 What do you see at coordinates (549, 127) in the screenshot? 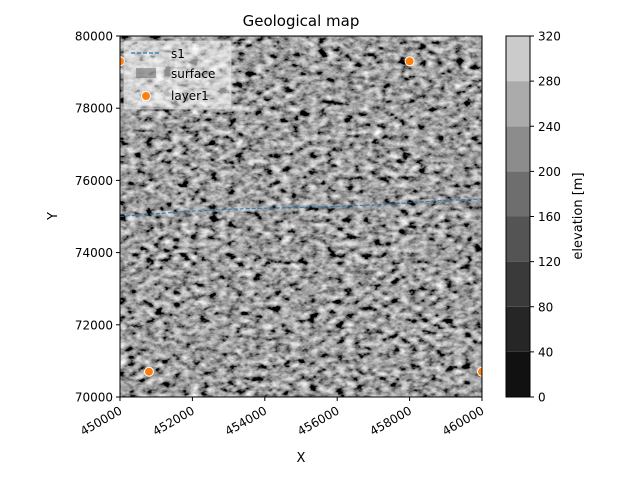
I see `colorbar-tick-label: 240` at bounding box center [549, 127].